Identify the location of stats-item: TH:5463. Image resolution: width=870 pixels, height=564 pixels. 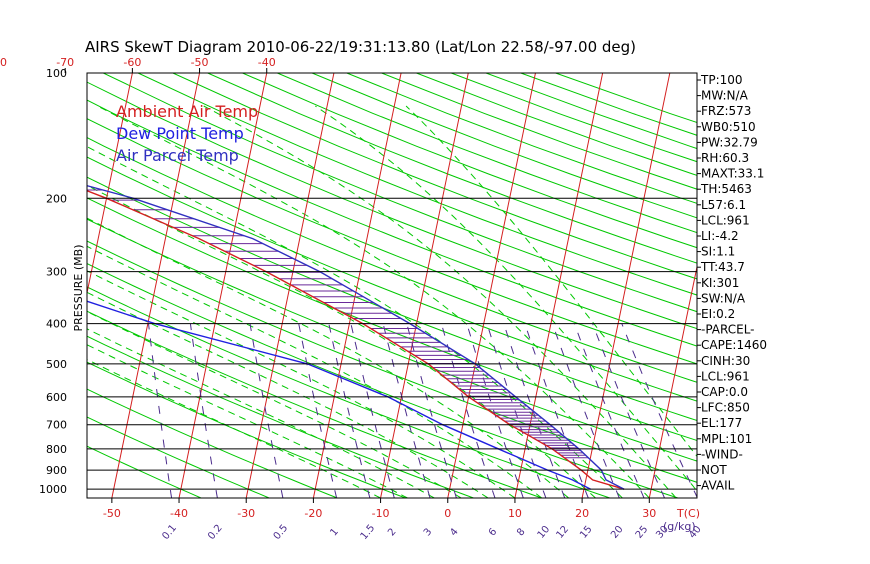
(726, 189).